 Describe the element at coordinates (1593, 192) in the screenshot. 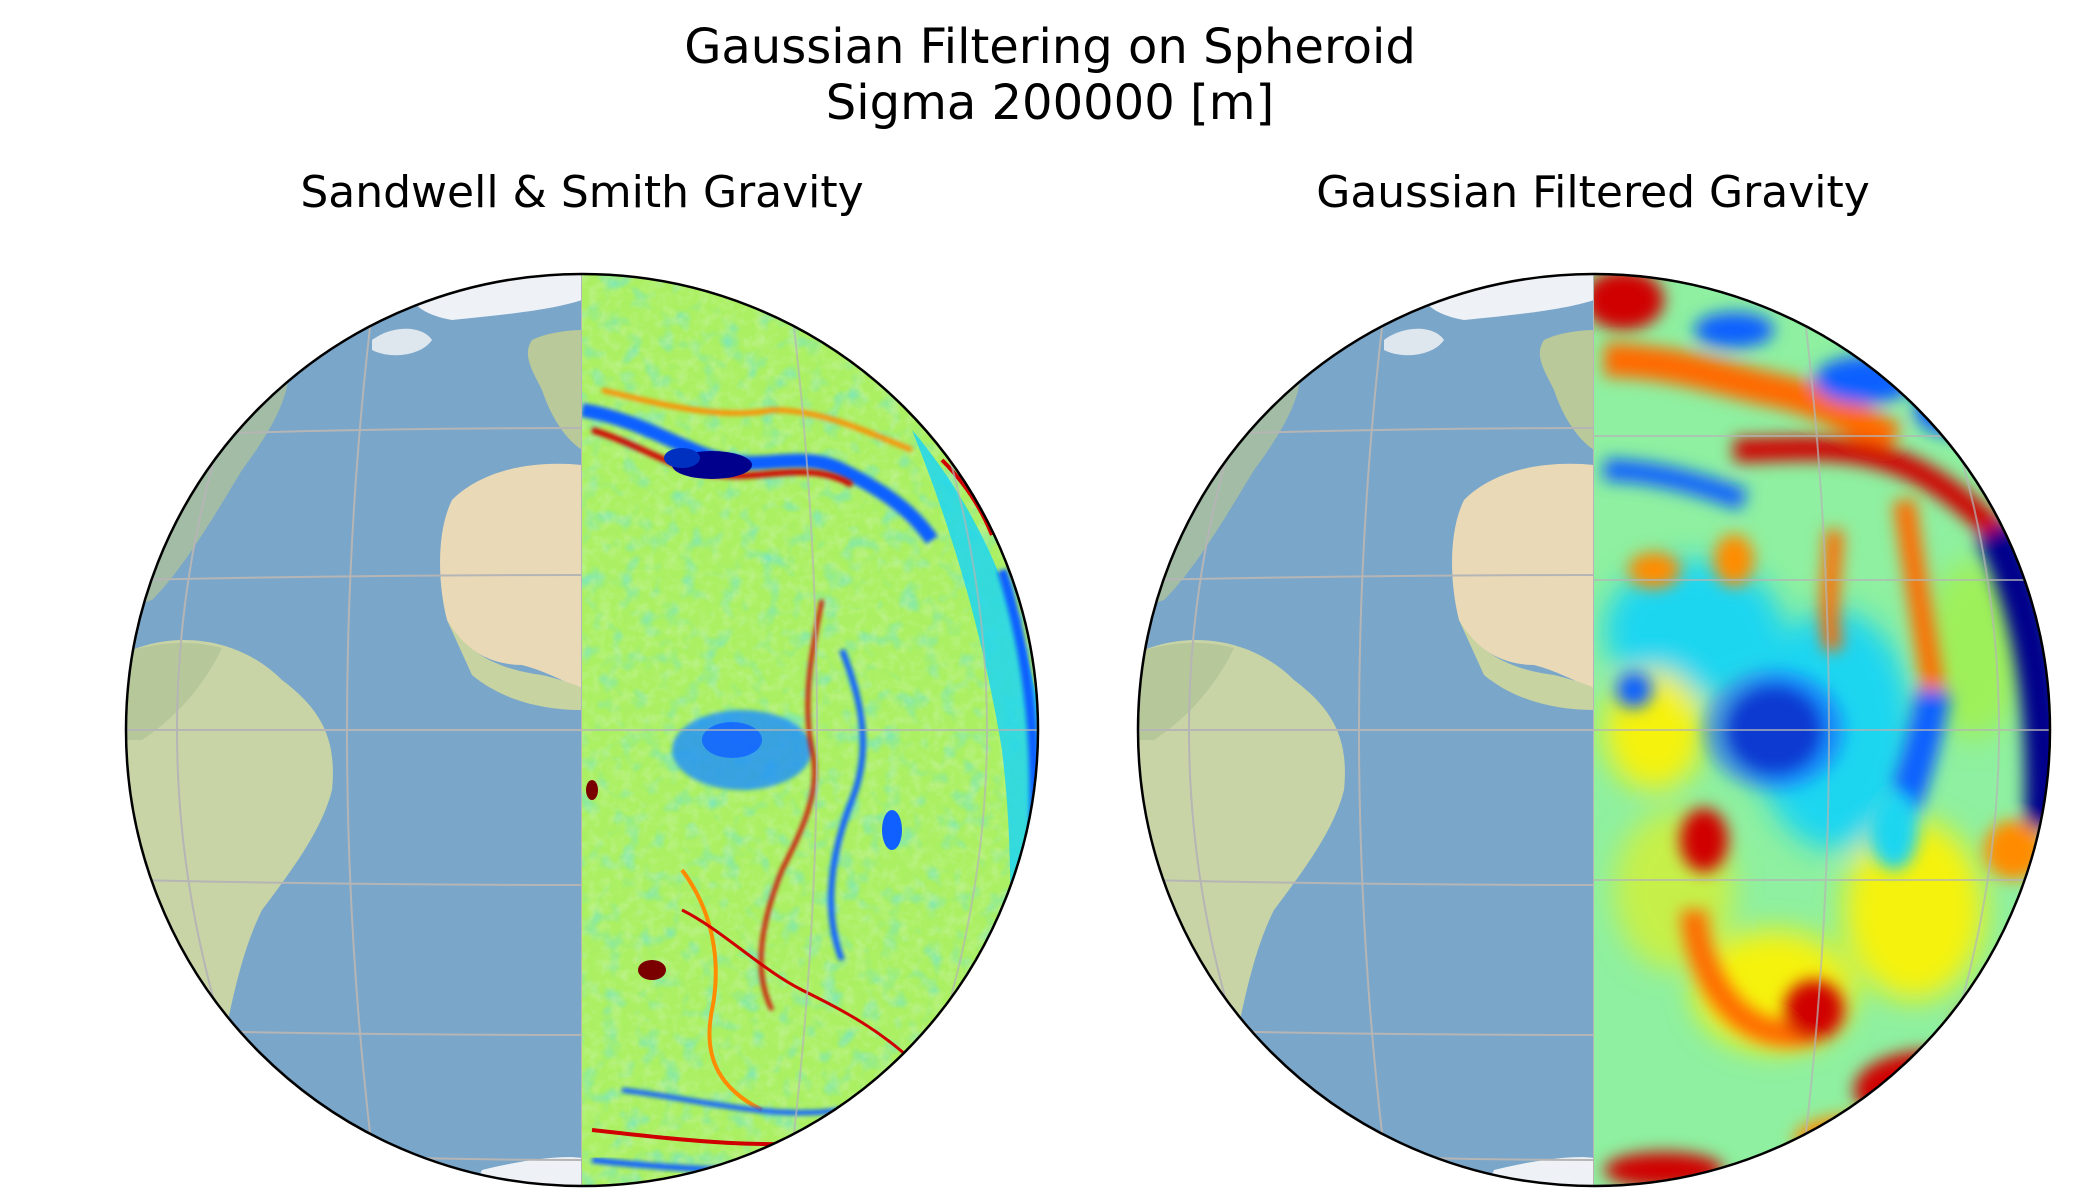

I see `right-panel-title: Gaussian Filtered Gravity` at that location.